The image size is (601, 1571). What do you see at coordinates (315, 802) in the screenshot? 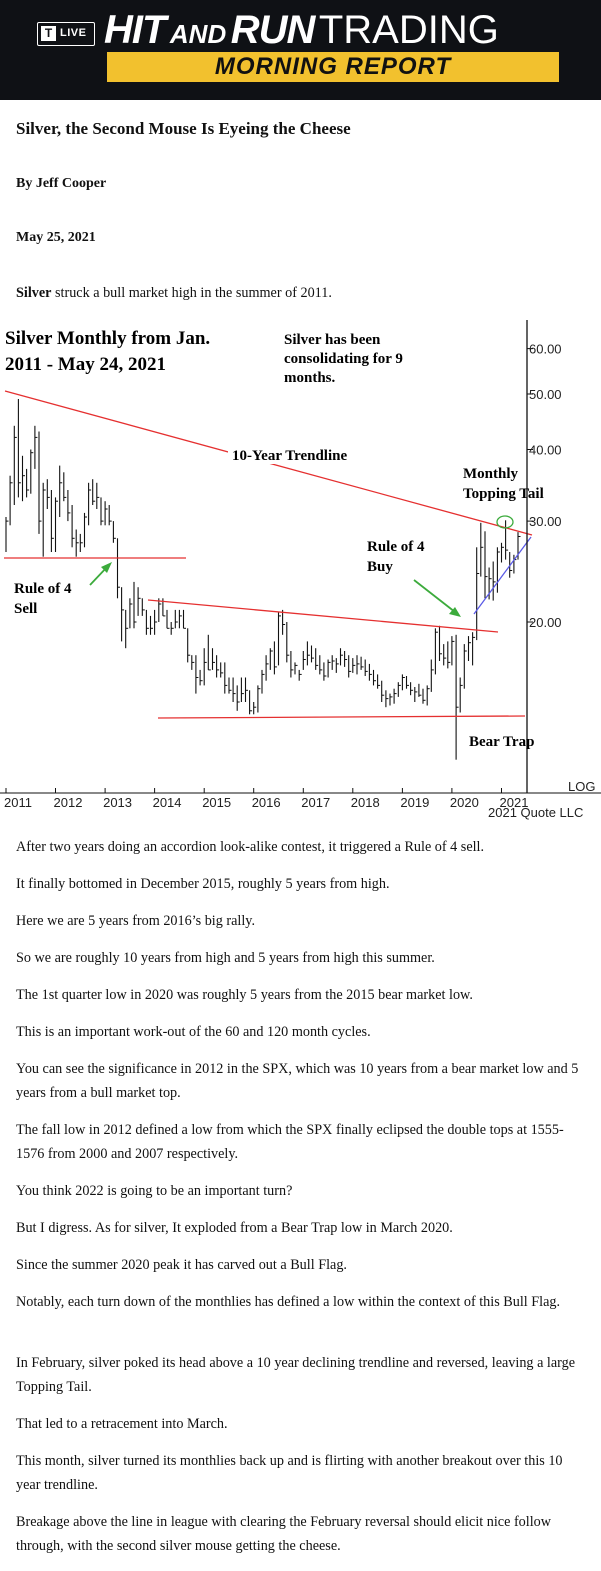
I see `x-tick-label: 2017` at bounding box center [315, 802].